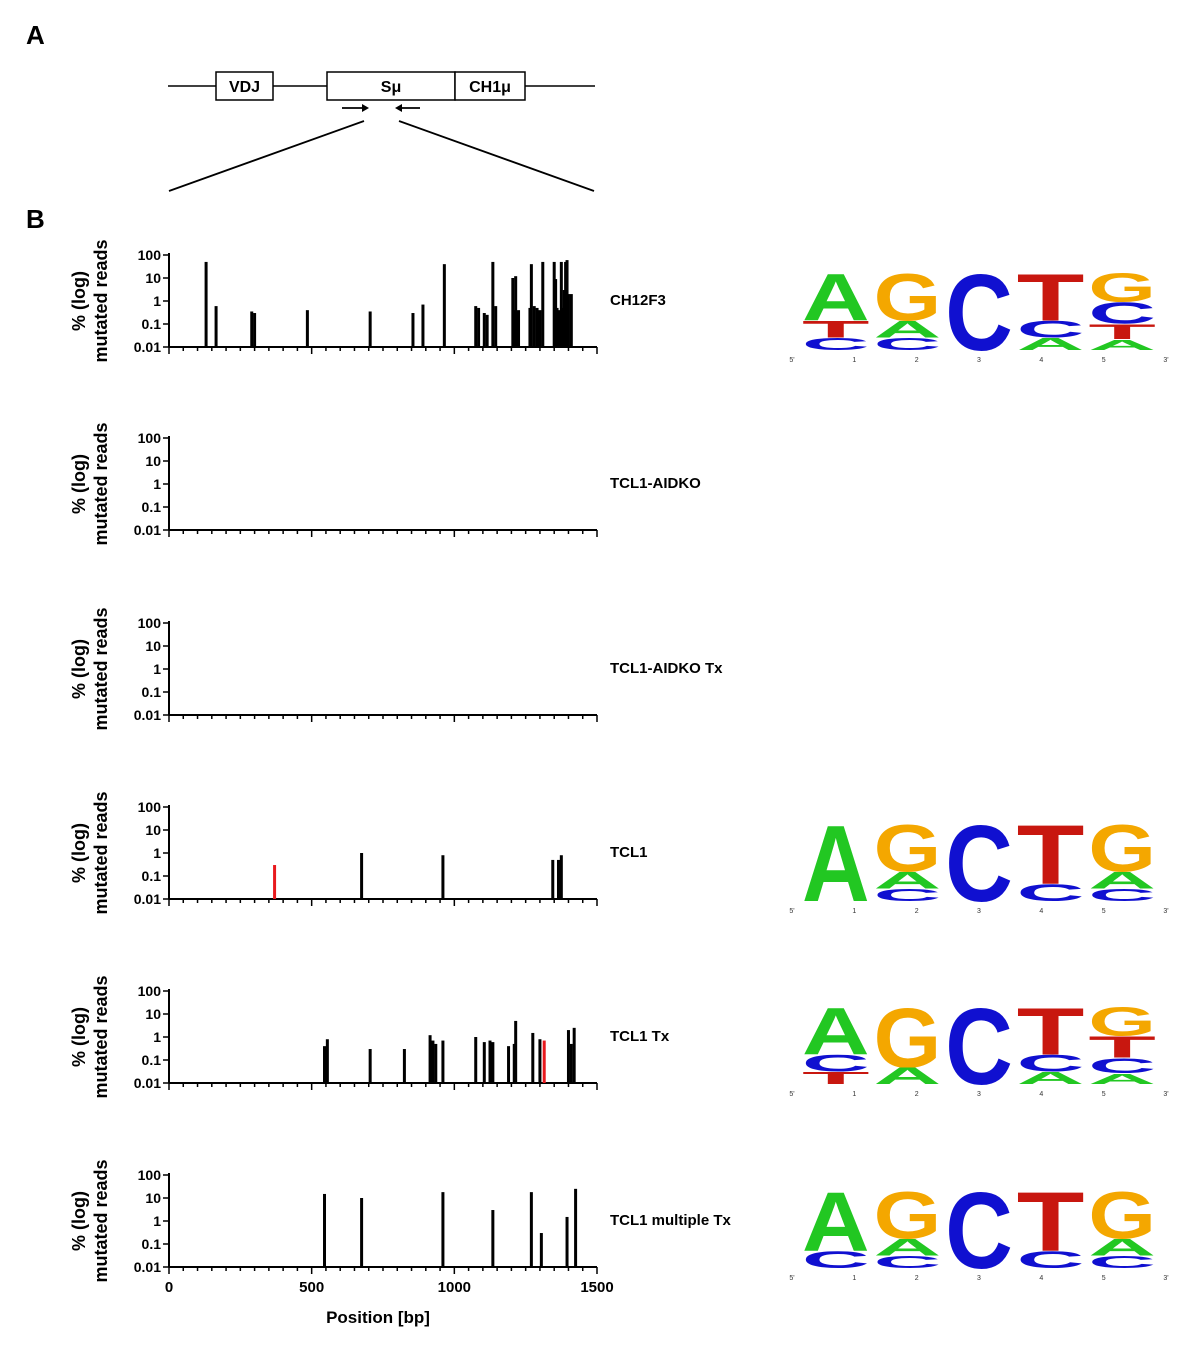 This screenshot has height=1350, width=1197. I want to click on forward-primer-head, so click(365, 108).